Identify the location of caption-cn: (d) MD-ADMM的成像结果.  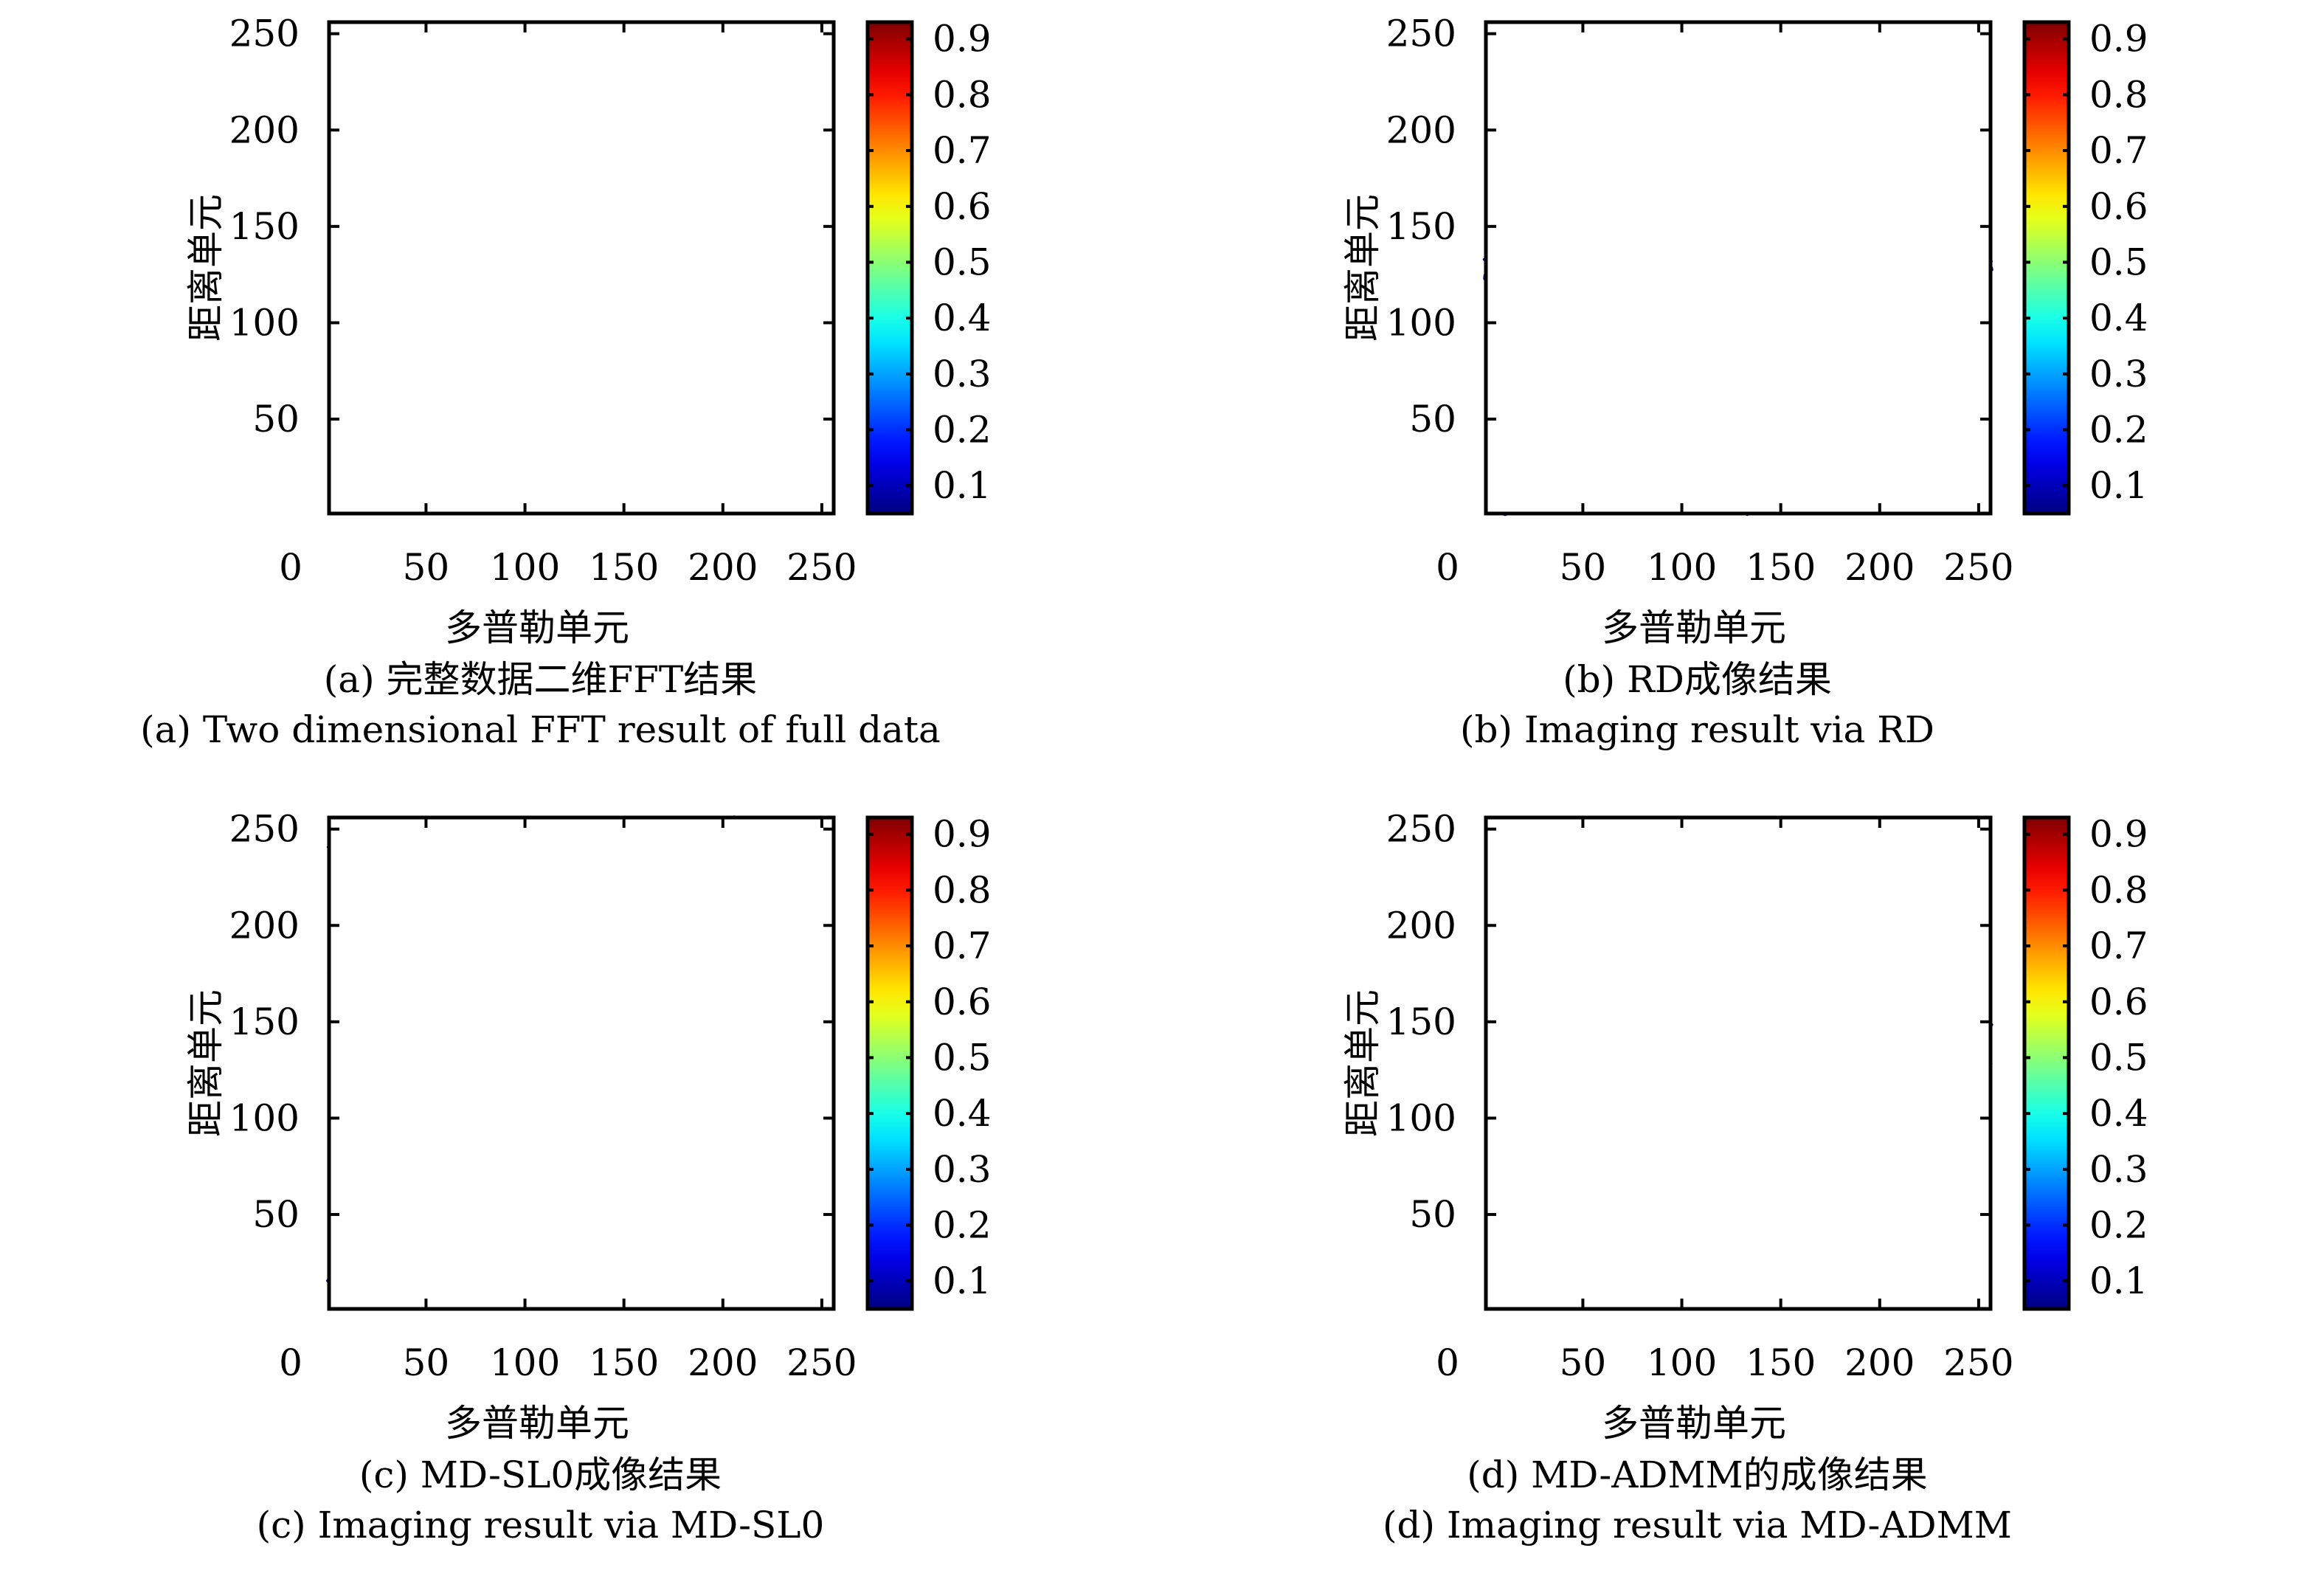
(1697, 1475).